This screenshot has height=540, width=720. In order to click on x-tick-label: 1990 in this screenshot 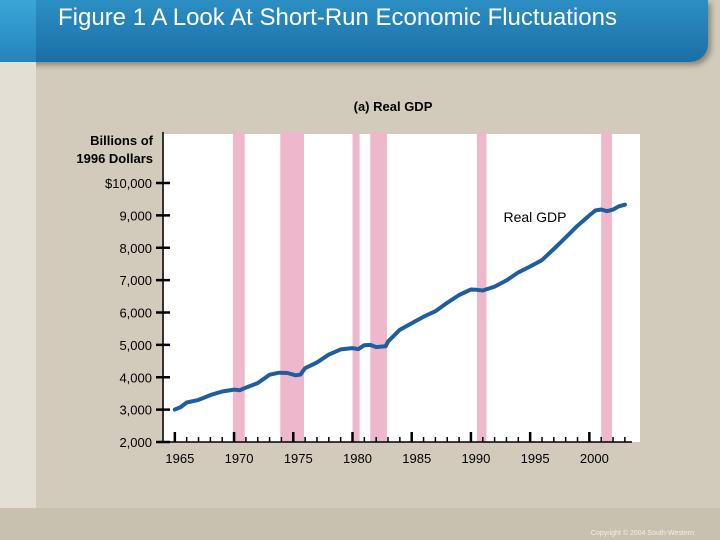, I will do `click(475, 458)`.